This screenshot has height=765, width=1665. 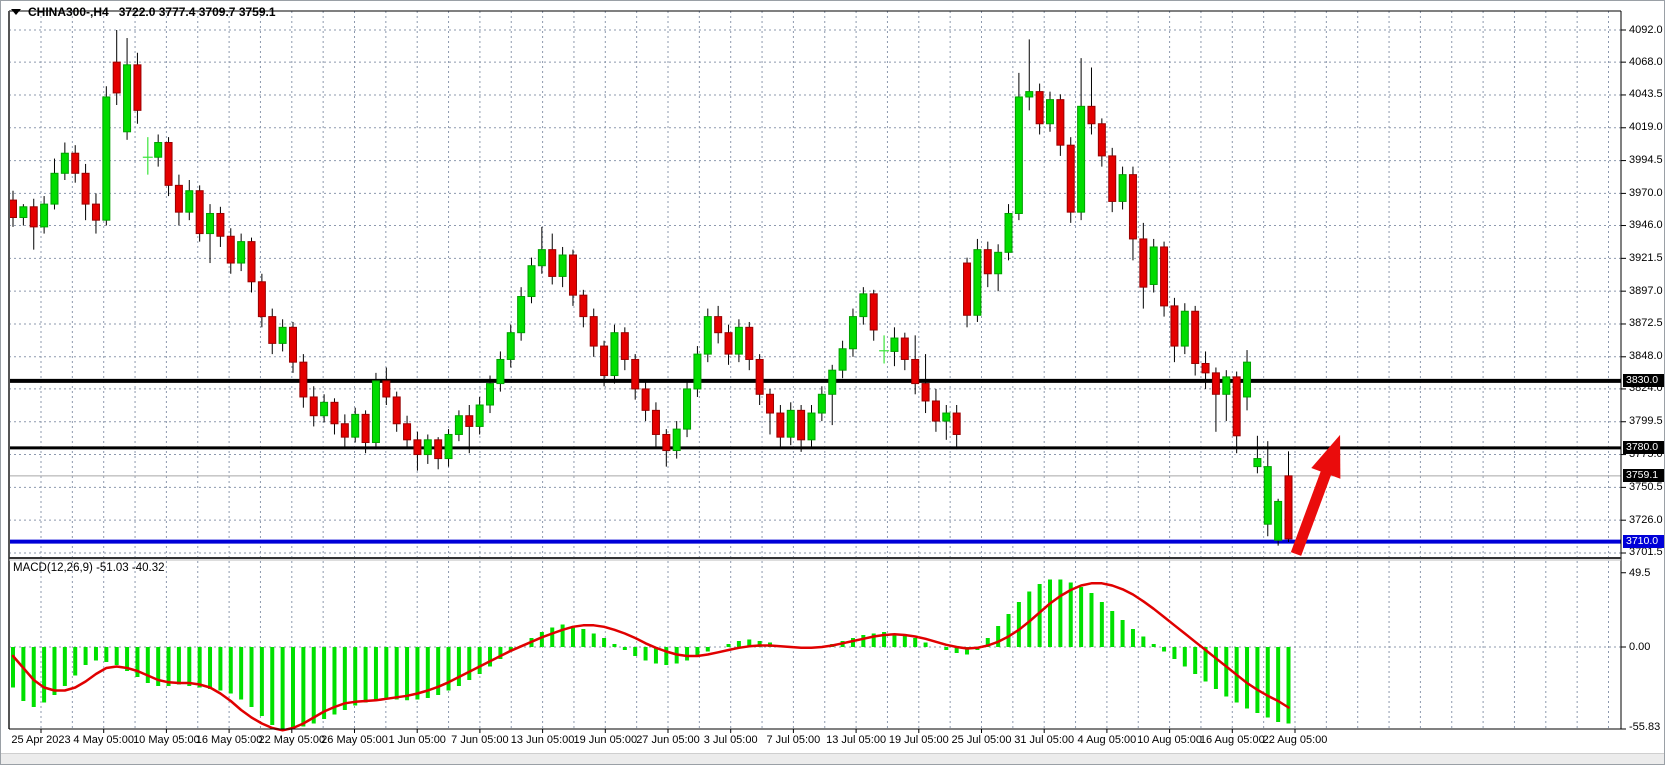 What do you see at coordinates (1107, 740) in the screenshot?
I see `time-axis-label: 4 Aug 05:00` at bounding box center [1107, 740].